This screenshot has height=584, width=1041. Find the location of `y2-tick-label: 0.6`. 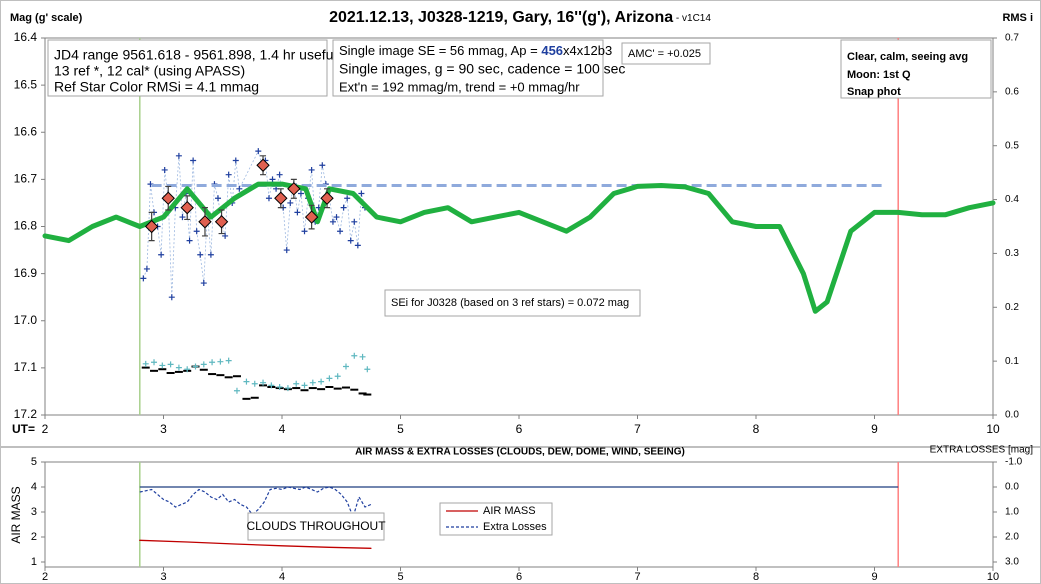

y2-tick-label: 0.6 is located at coordinates (1012, 91).